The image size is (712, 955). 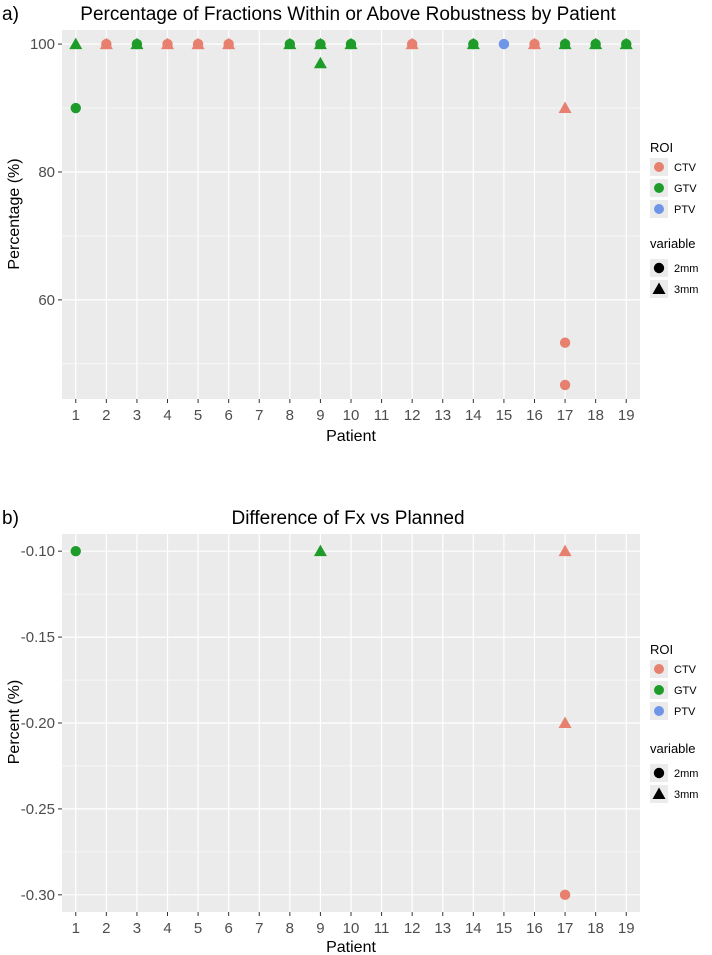 What do you see at coordinates (674, 722) in the screenshot?
I see `legend-b: ROI variable CTV GTV PTV 2mm 3mm` at bounding box center [674, 722].